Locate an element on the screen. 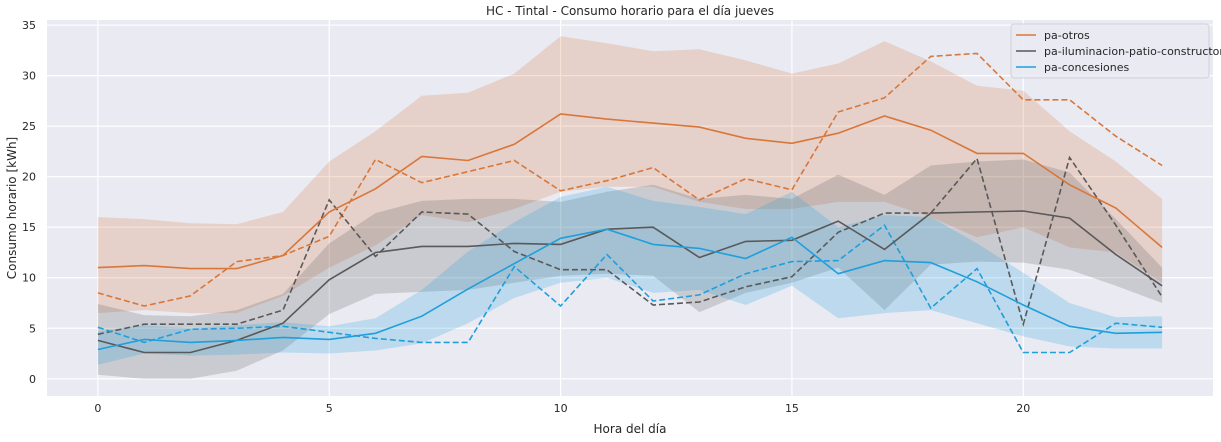 The height and width of the screenshot is (442, 1221). x-axis-title: Hora del día is located at coordinates (630, 429).